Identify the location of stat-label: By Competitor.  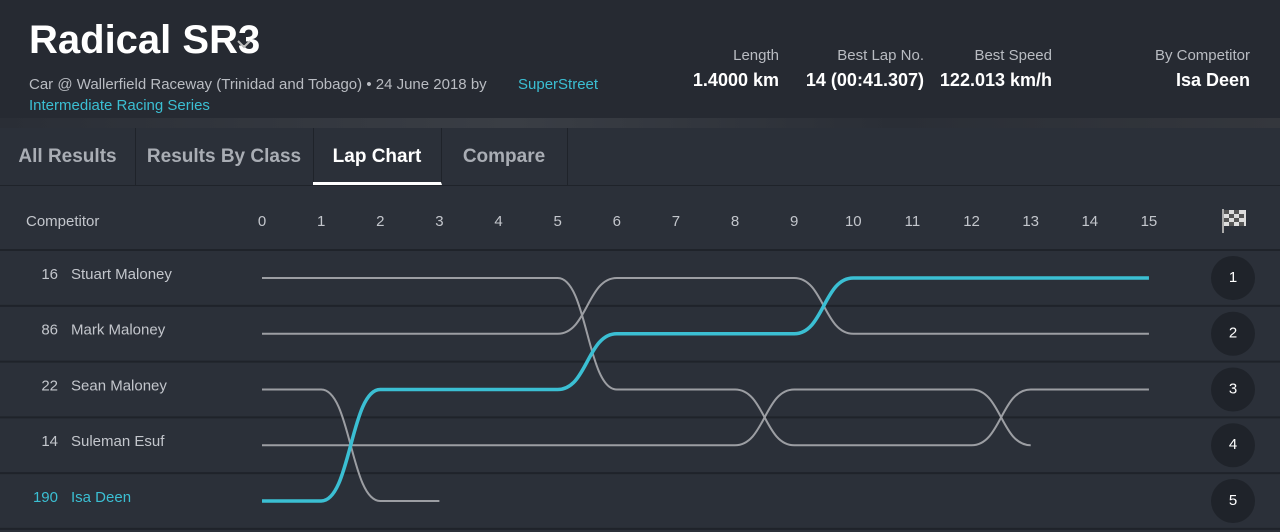
(1202, 55).